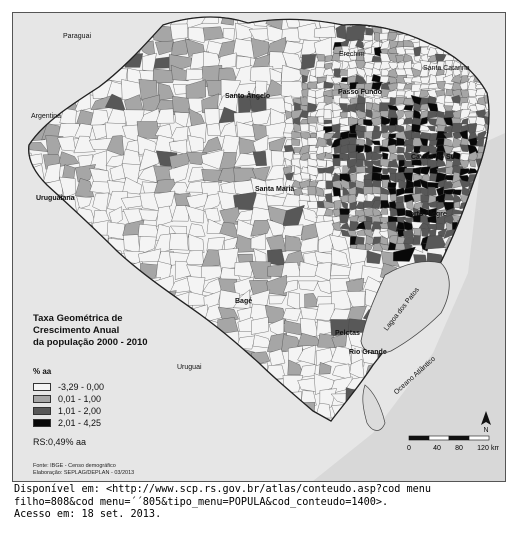  I want to click on place-caxias-do-sul: Caxias do Sul, so click(434, 157).